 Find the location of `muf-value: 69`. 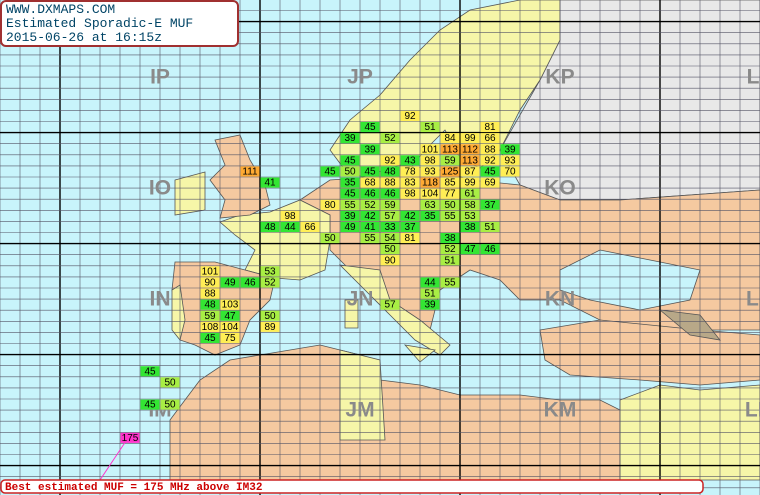

muf-value: 69 is located at coordinates (490, 183).